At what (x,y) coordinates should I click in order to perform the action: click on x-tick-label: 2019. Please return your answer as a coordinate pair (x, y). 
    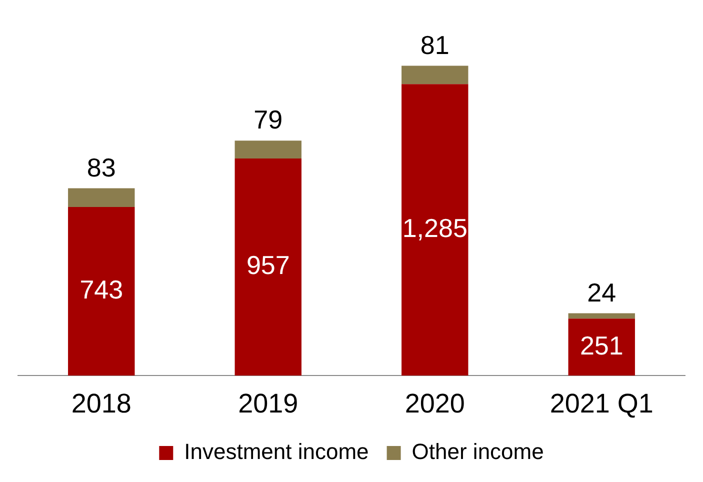
    Looking at the image, I should click on (268, 403).